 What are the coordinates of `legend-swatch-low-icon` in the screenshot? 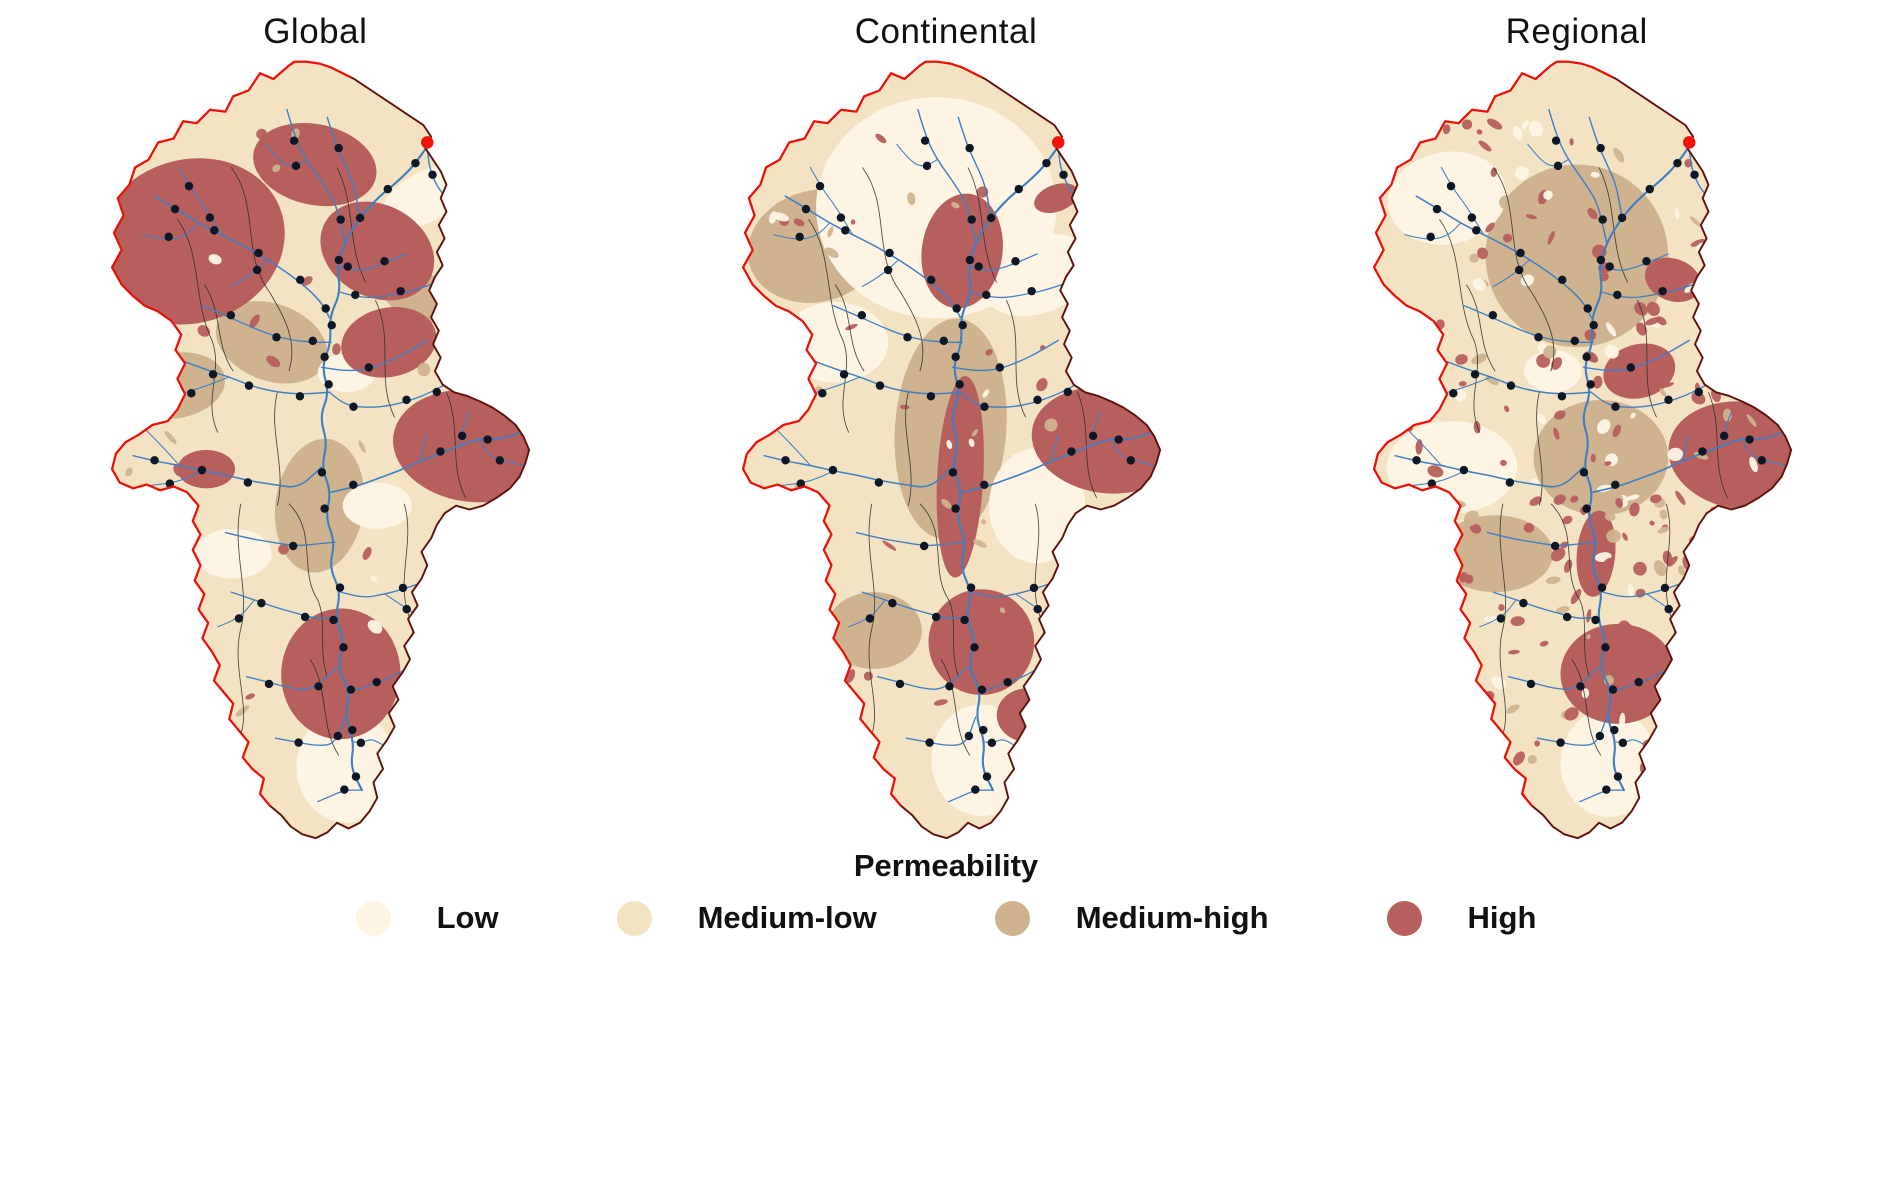 It's located at (373, 918).